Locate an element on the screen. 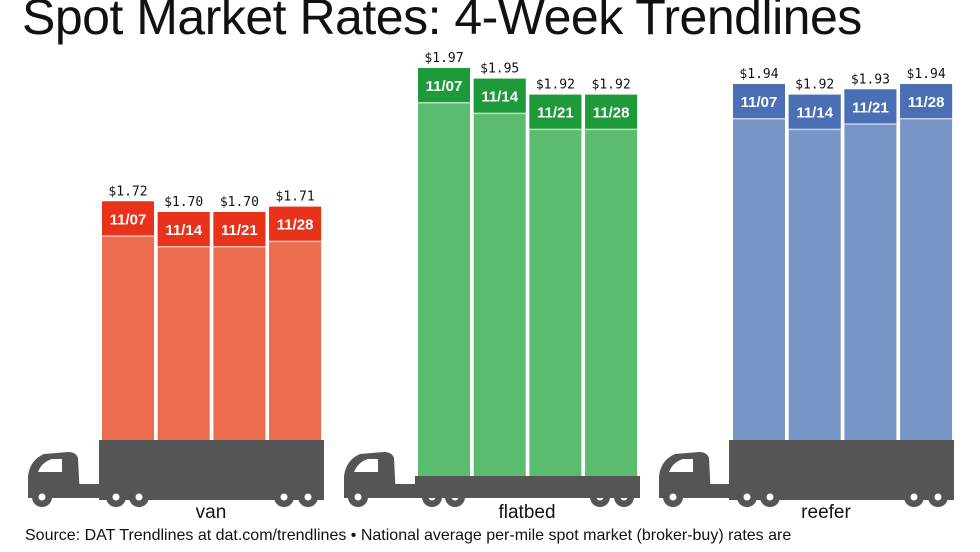 Image resolution: width=980 pixels, height=552 pixels. bar-value-label: $1.71 is located at coordinates (295, 197).